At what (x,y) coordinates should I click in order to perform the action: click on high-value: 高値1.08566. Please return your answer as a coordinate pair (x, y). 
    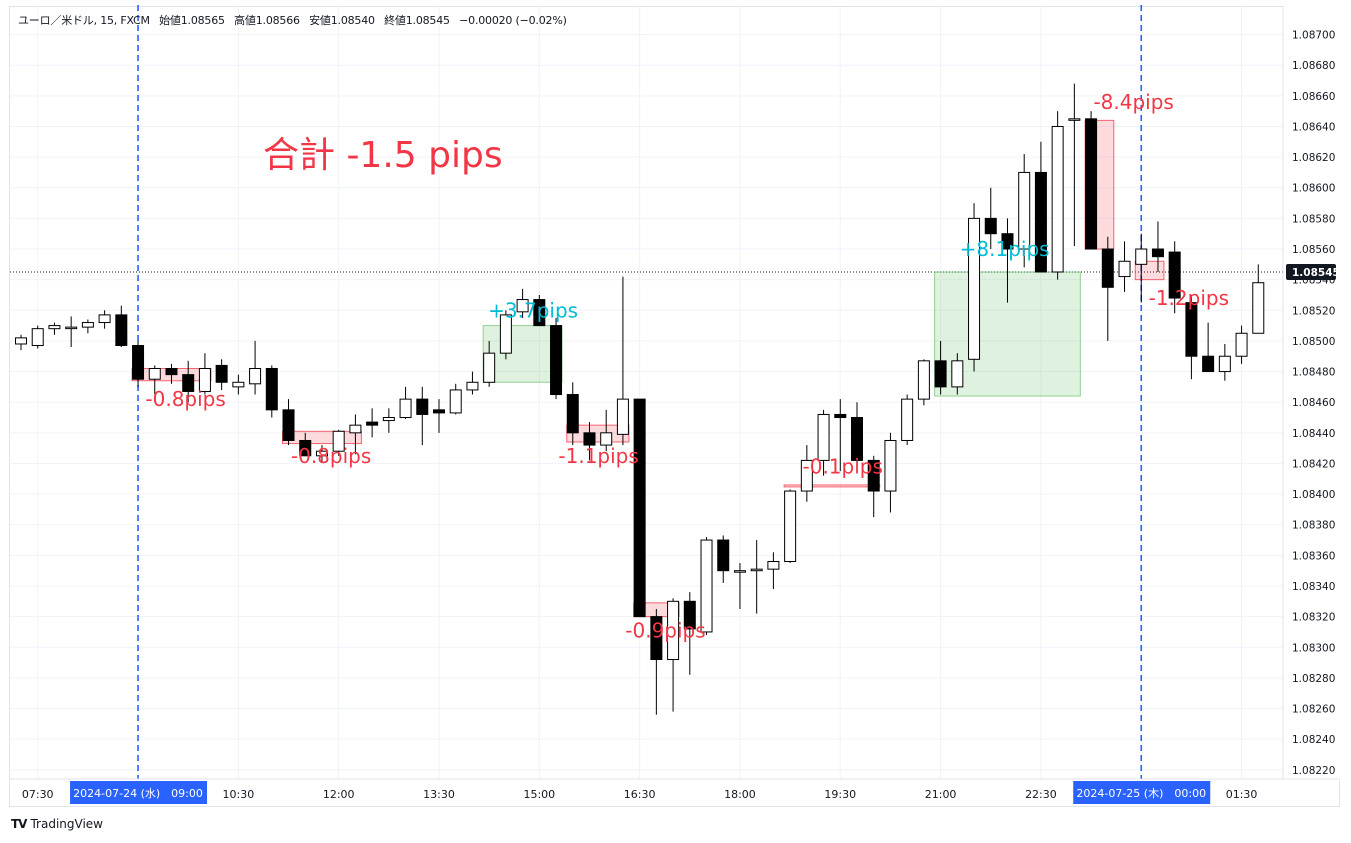
    Looking at the image, I should click on (267, 20).